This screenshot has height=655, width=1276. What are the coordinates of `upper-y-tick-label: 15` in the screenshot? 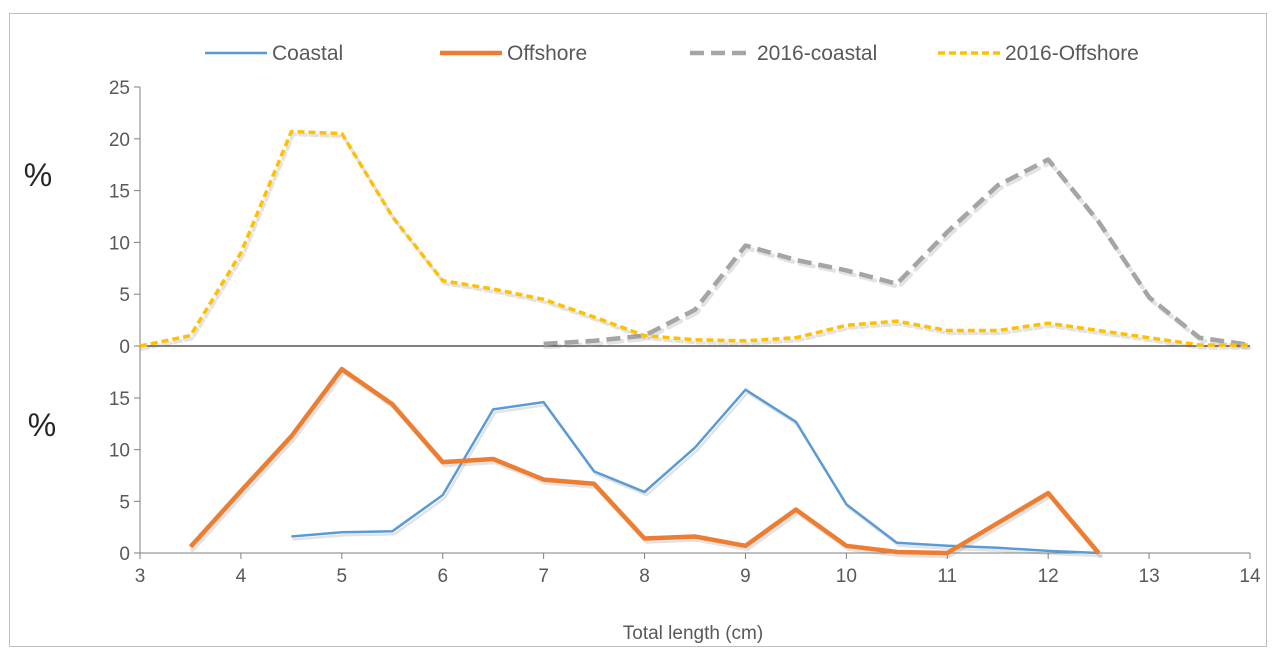 It's located at (119, 192).